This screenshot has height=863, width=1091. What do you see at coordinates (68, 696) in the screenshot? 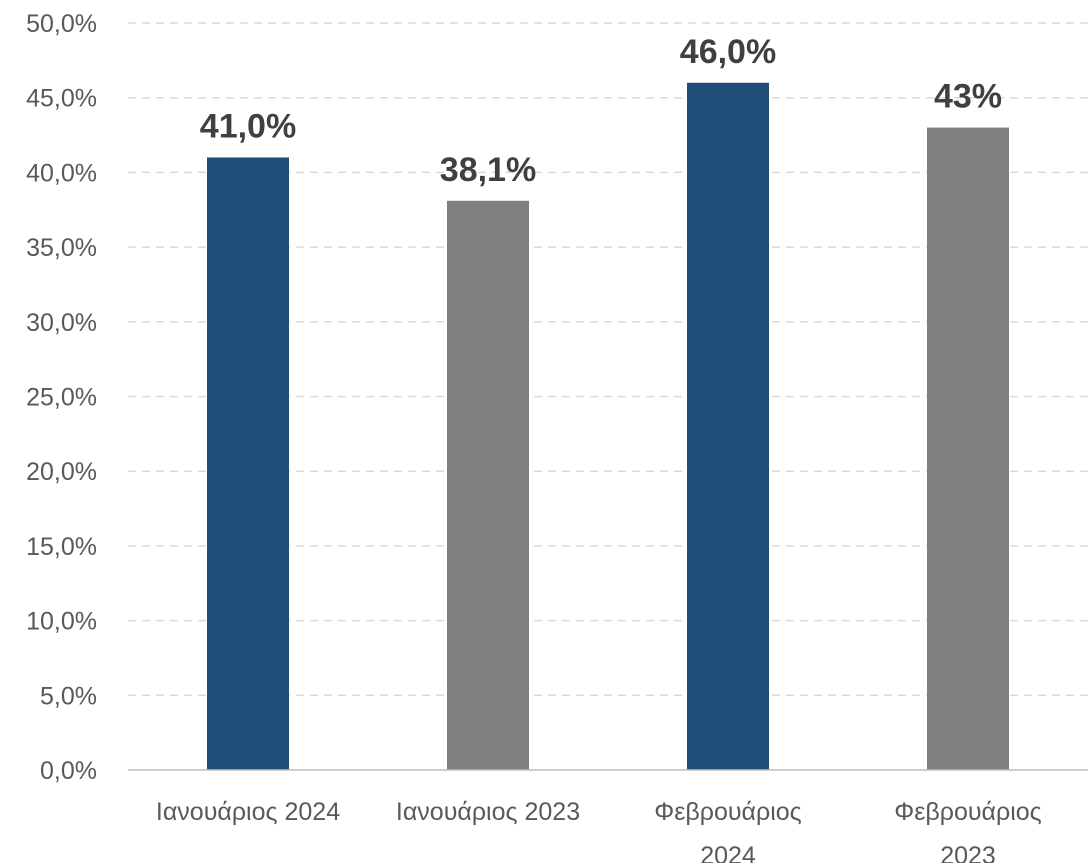
I see `y-tick-label: 5,0%` at bounding box center [68, 696].